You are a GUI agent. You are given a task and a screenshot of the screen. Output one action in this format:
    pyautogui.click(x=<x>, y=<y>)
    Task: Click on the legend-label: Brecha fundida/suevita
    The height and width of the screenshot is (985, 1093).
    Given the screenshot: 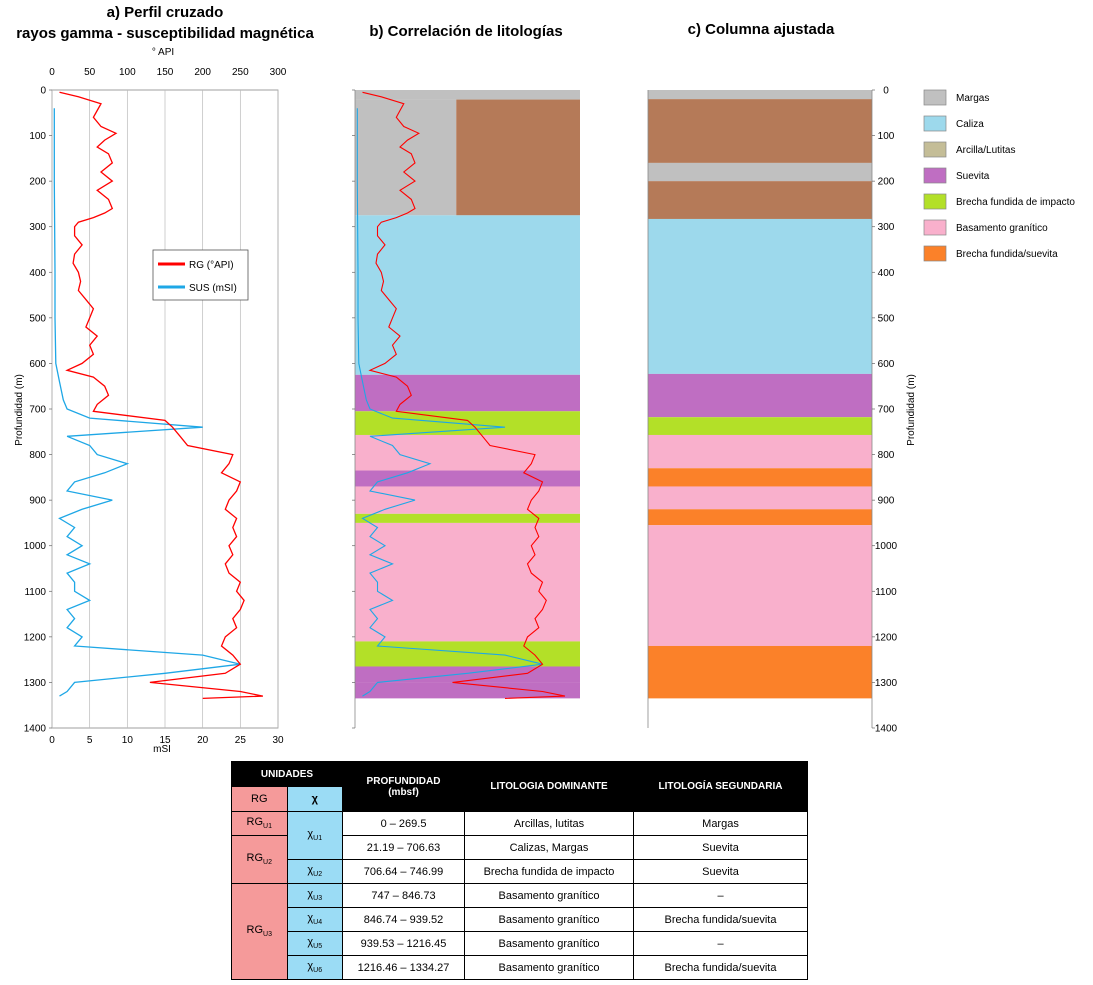 What is the action you would take?
    pyautogui.click(x=1007, y=254)
    